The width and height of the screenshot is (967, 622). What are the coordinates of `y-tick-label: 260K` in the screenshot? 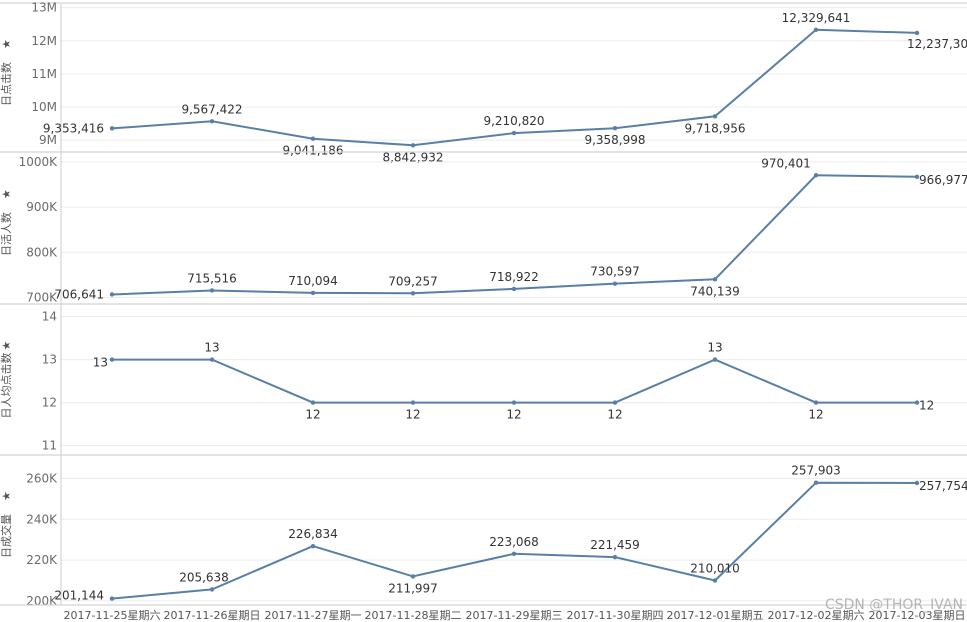 It's located at (42, 478).